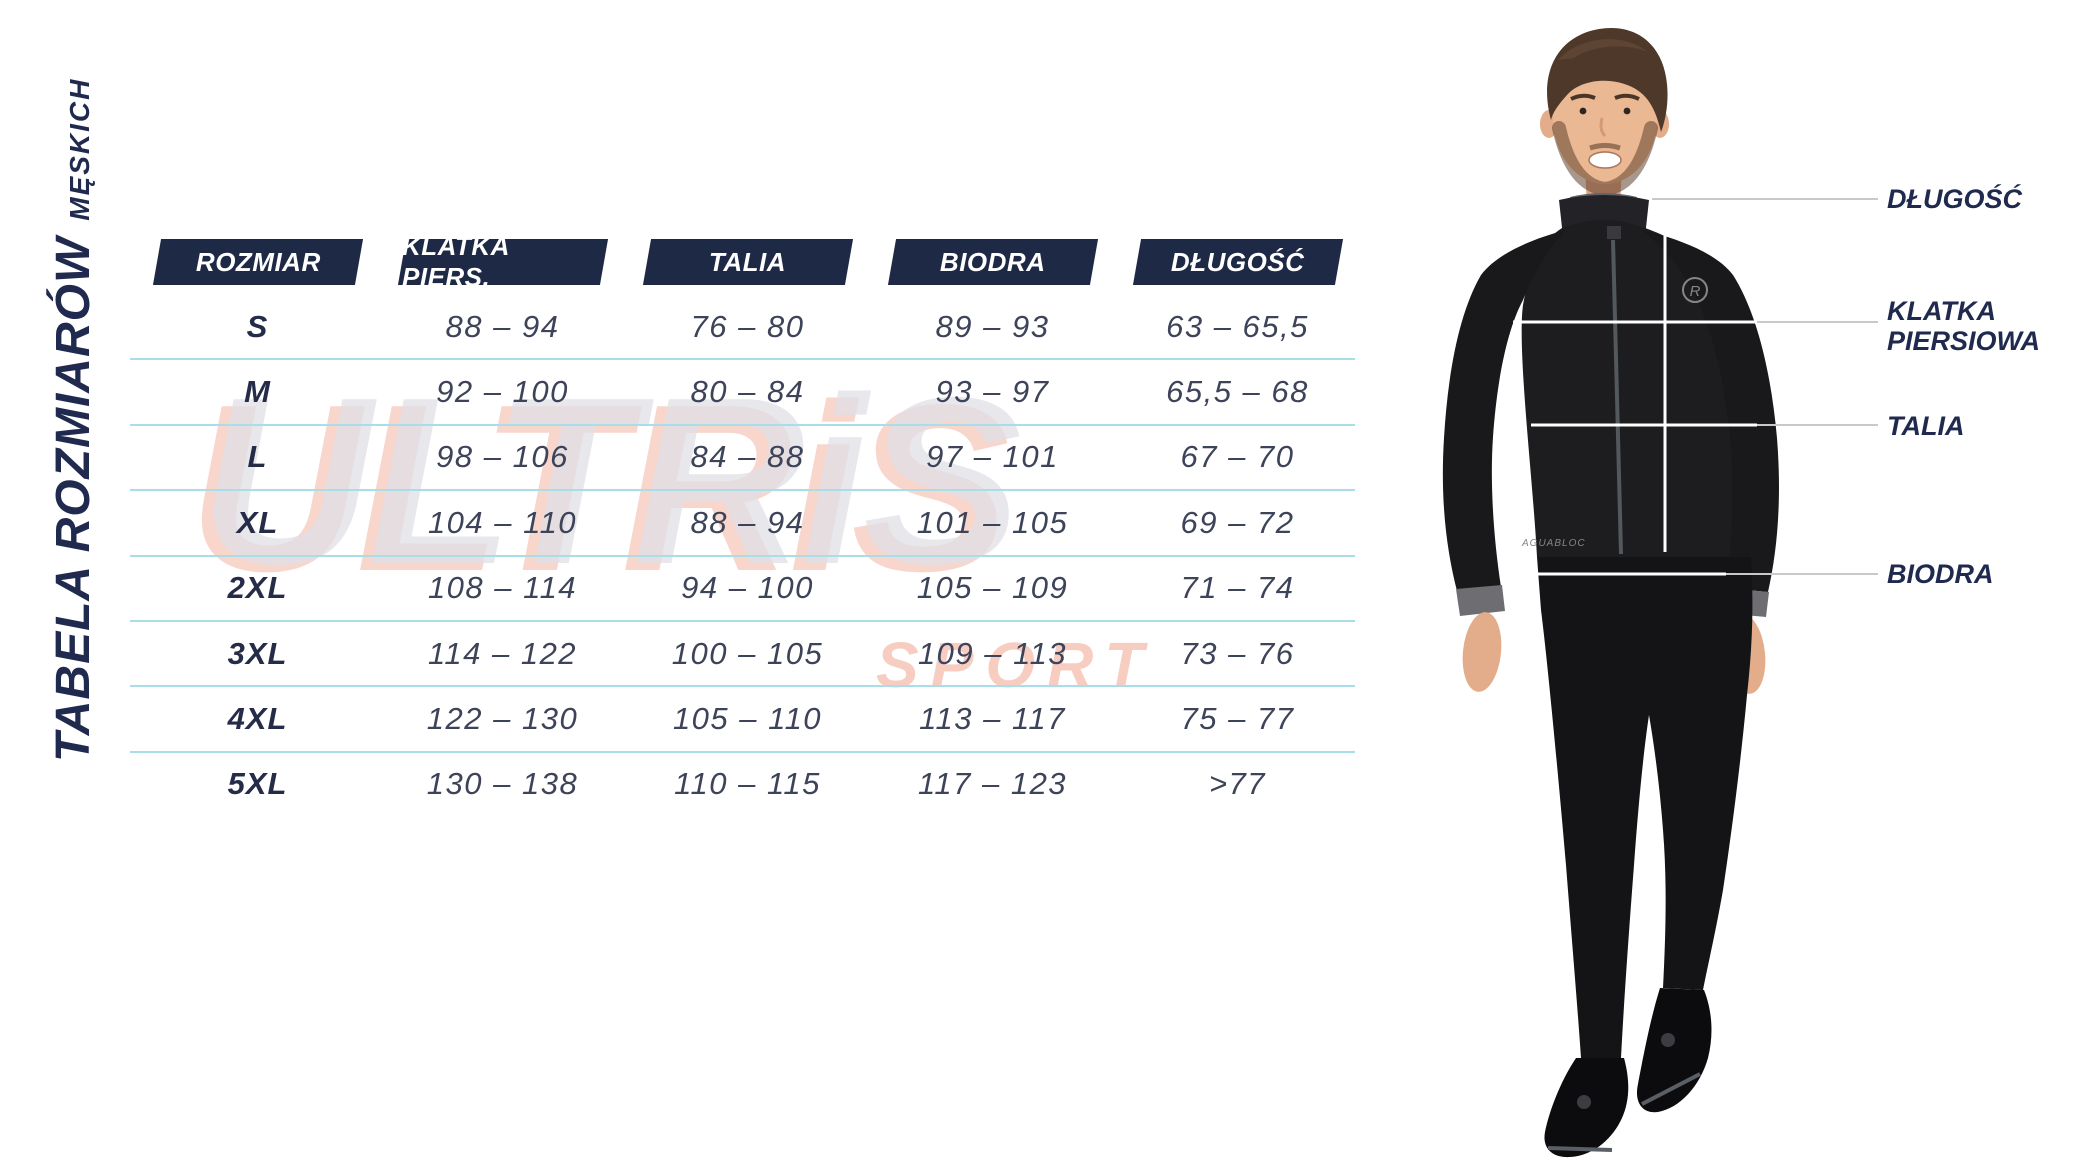 Image resolution: width=2086 pixels, height=1175 pixels. What do you see at coordinates (992, 719) in the screenshot?
I see `cell-hips: 113 – 117` at bounding box center [992, 719].